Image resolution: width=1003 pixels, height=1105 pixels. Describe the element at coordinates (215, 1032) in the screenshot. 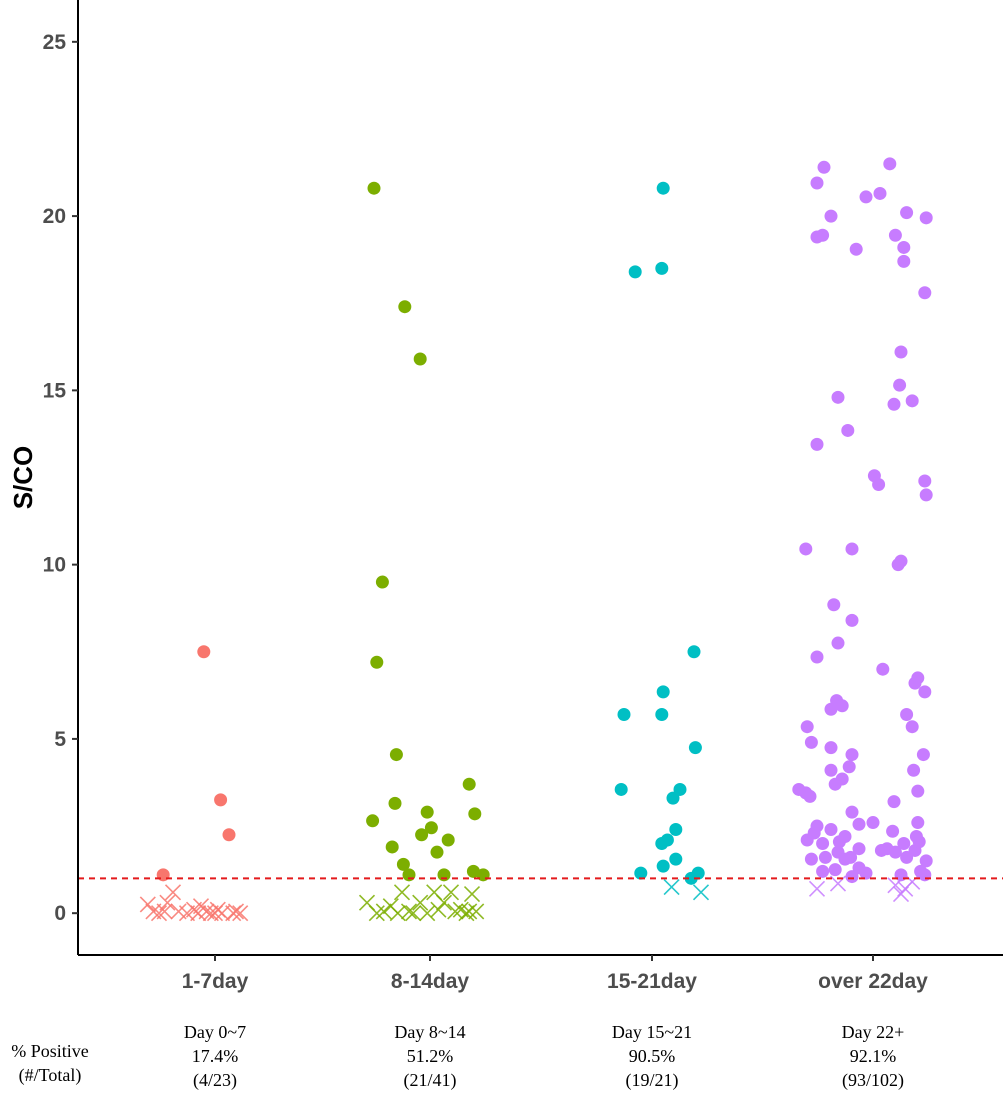

I see `summary-range: Day 0~7` at that location.